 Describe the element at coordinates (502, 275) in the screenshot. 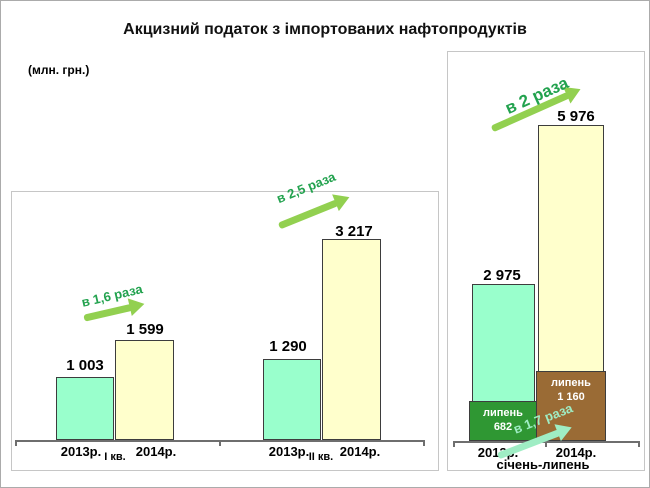

I see `value-label-2013-jan-jul: 2 975` at that location.